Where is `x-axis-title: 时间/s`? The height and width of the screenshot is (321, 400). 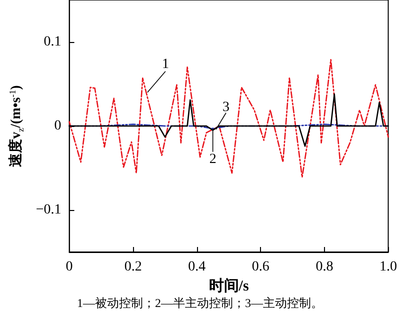 x-axis-title: 时间/s is located at coordinates (228, 285).